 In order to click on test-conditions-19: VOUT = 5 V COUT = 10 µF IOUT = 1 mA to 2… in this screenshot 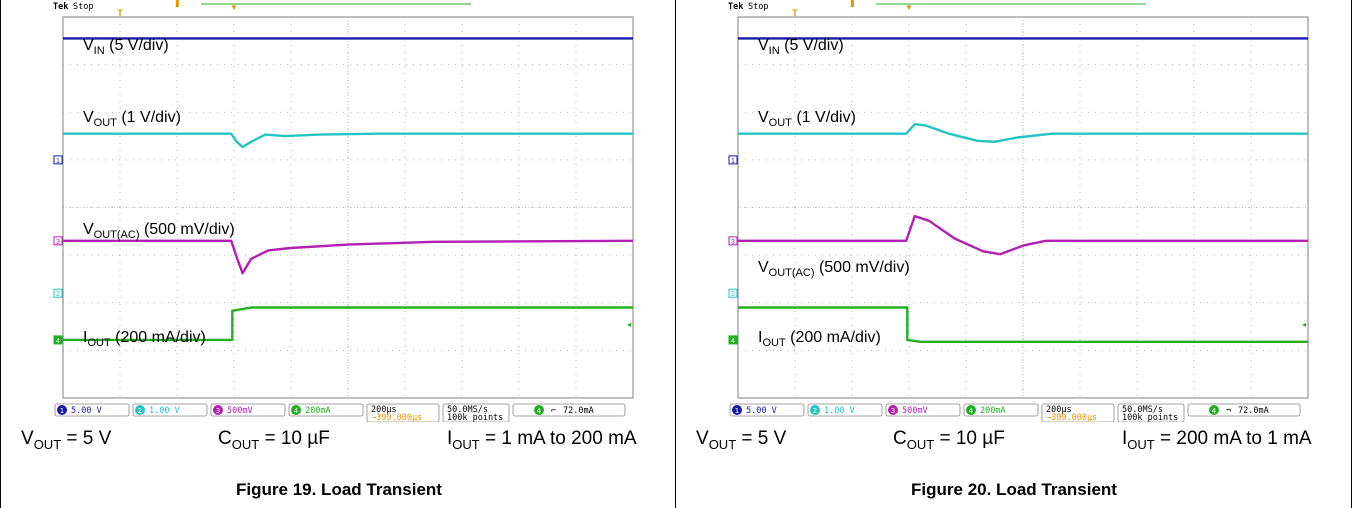, I will do `click(346, 444)`.